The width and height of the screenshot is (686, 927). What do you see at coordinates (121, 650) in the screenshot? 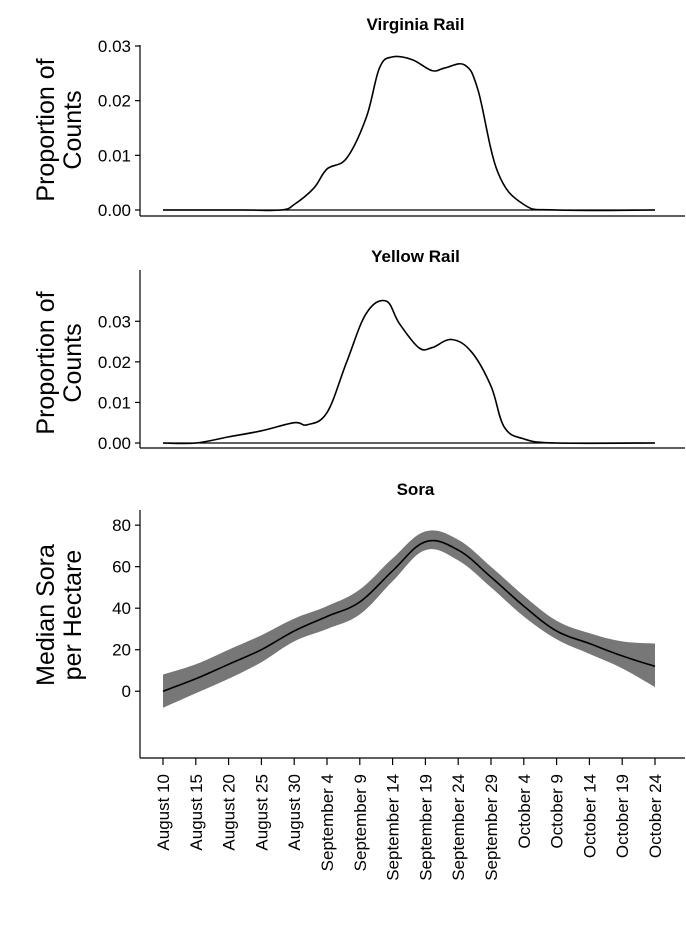
I see `y-tick-label: 20` at bounding box center [121, 650].